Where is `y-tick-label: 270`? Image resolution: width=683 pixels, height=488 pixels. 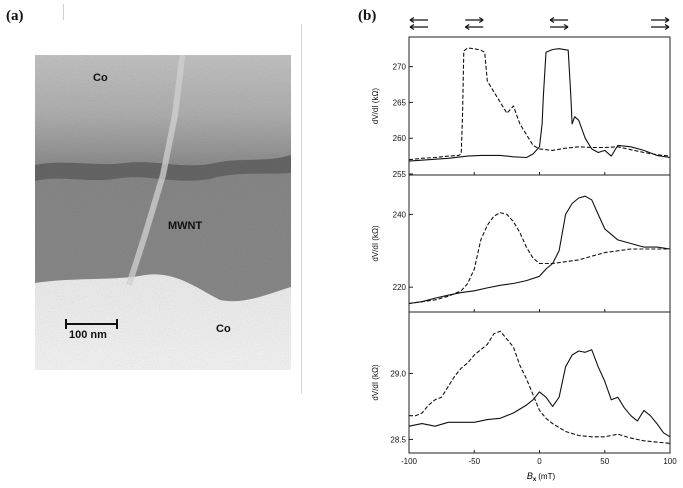 y-tick-label: 270 is located at coordinates (400, 67).